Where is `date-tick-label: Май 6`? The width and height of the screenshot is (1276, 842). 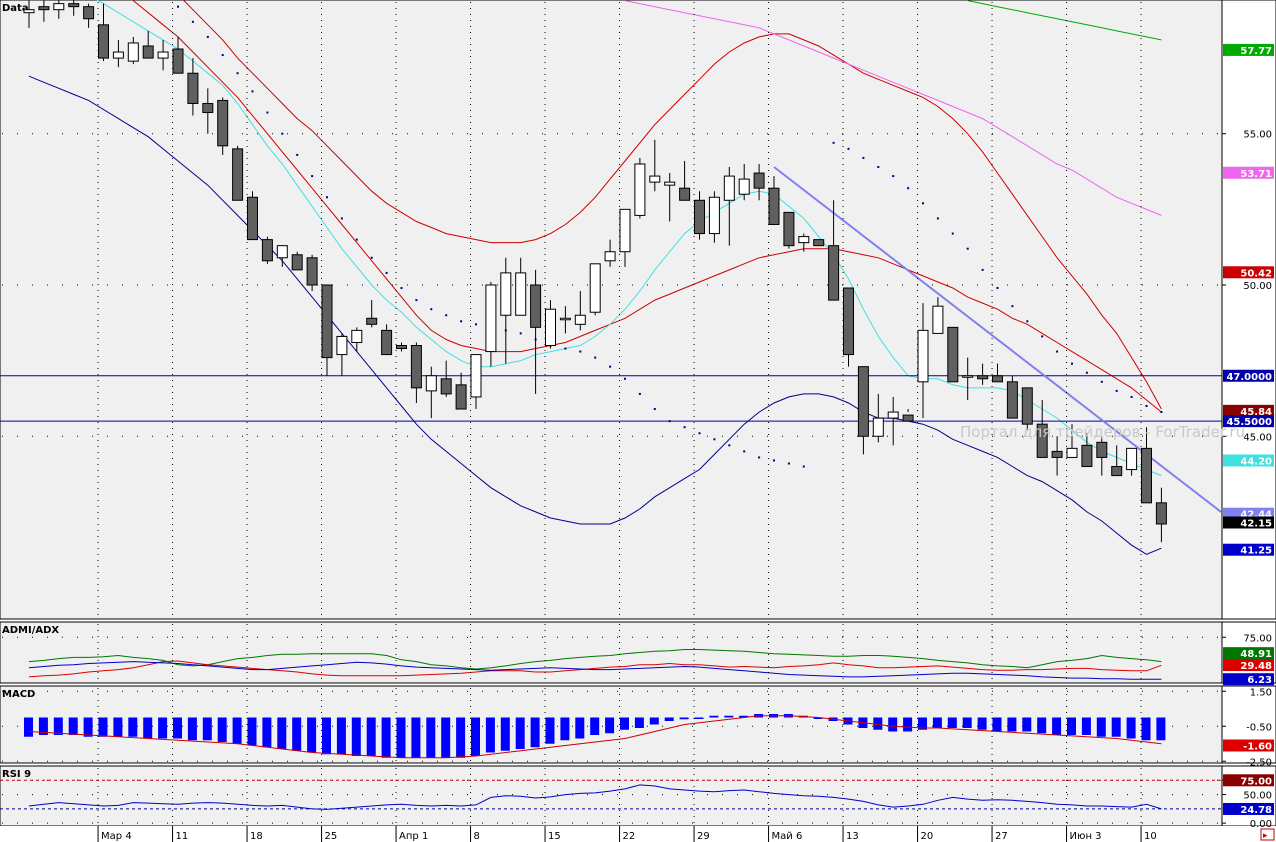 date-tick-label: Май 6 is located at coordinates (787, 836).